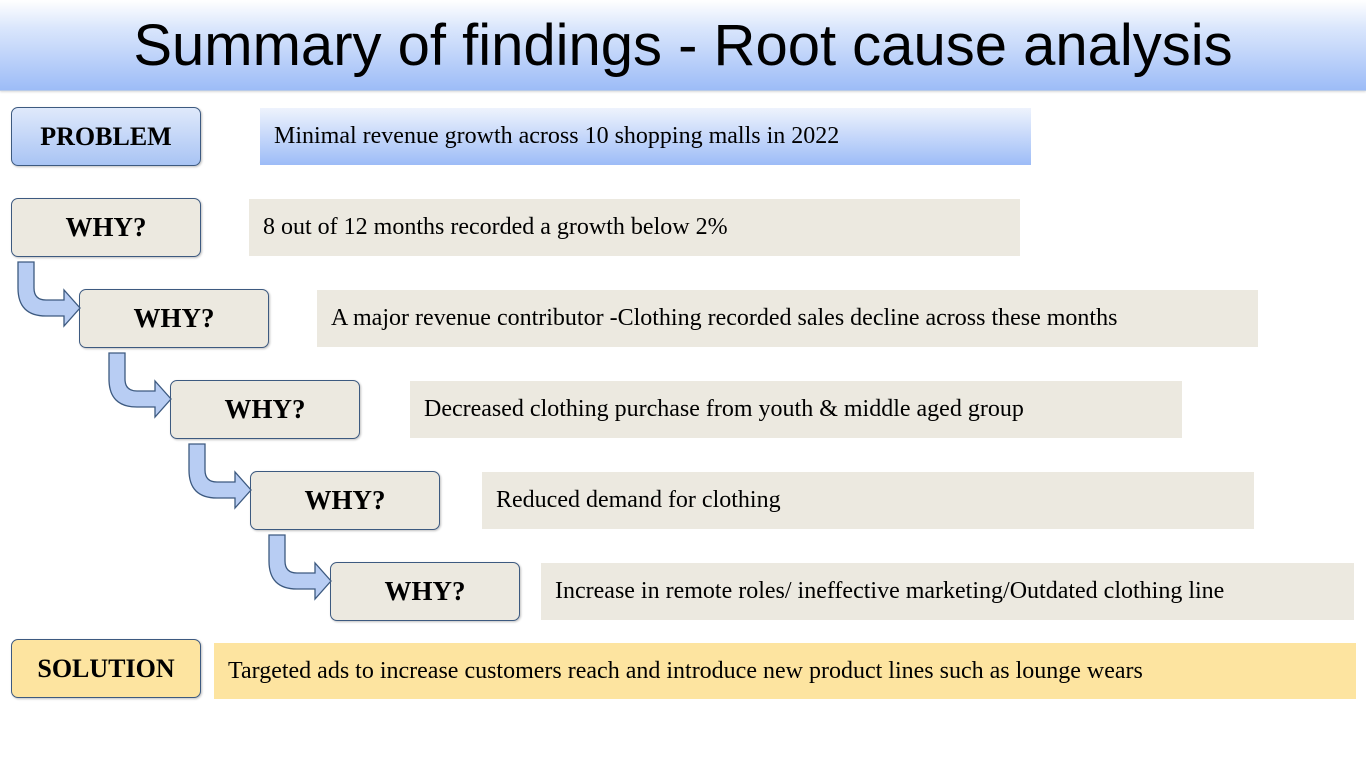  I want to click on solution-label: SOLUTION, so click(106, 668).